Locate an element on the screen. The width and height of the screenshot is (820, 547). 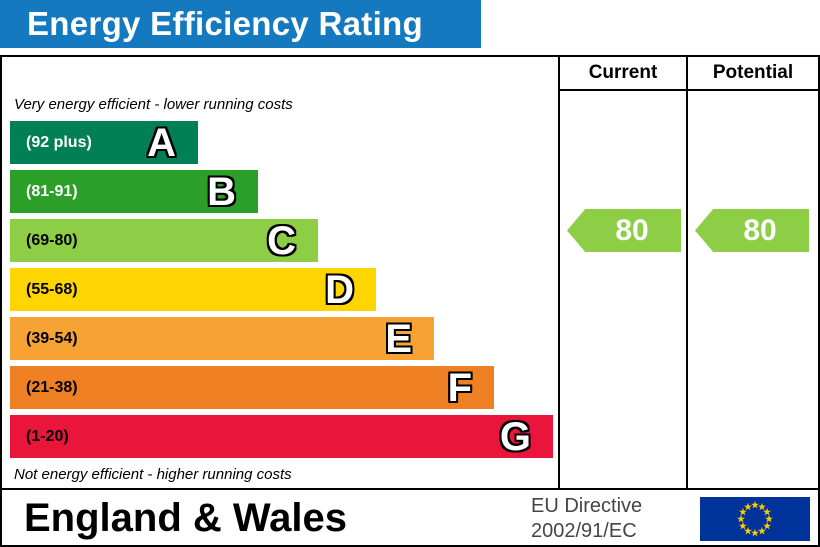
band-row-d: (55-68) D is located at coordinates (410, 289).